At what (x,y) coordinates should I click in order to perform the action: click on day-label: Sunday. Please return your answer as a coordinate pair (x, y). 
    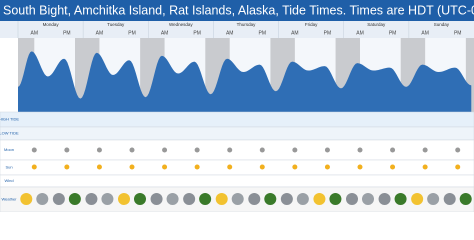
    Looking at the image, I should click on (442, 24).